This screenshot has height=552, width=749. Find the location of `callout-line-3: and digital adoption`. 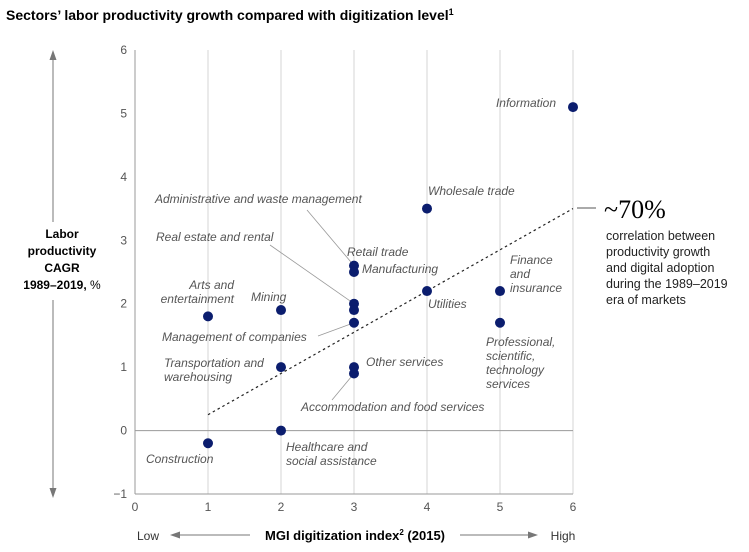

callout-line-3: and digital adoption is located at coordinates (660, 268).